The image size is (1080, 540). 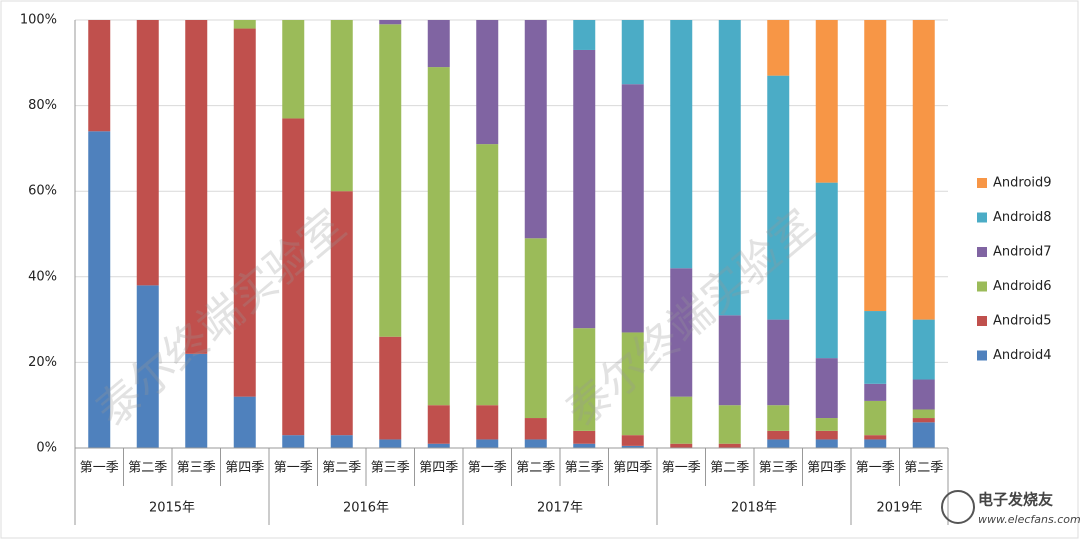 What do you see at coordinates (754, 508) in the screenshot?
I see `group-label: 2018年` at bounding box center [754, 508].